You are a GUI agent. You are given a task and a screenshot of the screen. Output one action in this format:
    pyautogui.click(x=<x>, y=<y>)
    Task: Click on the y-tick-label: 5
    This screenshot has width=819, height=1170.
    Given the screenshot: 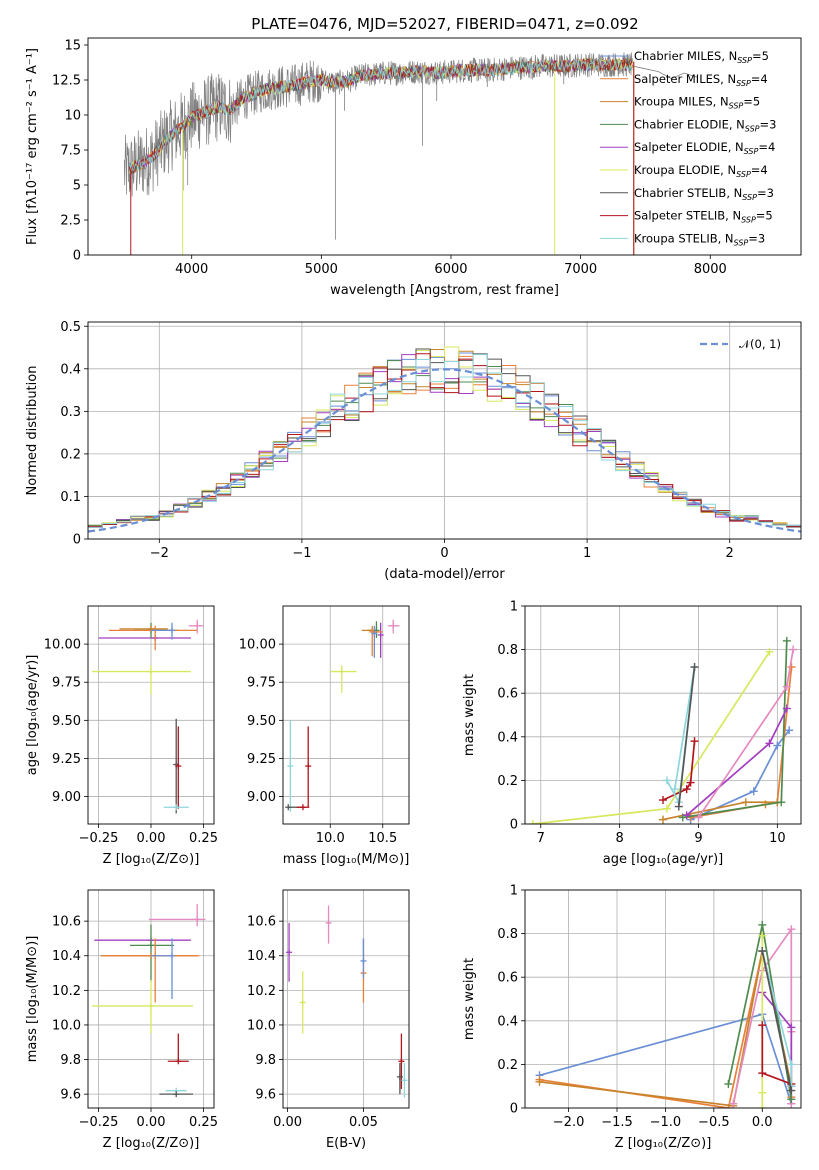 What is the action you would take?
    pyautogui.click(x=77, y=186)
    